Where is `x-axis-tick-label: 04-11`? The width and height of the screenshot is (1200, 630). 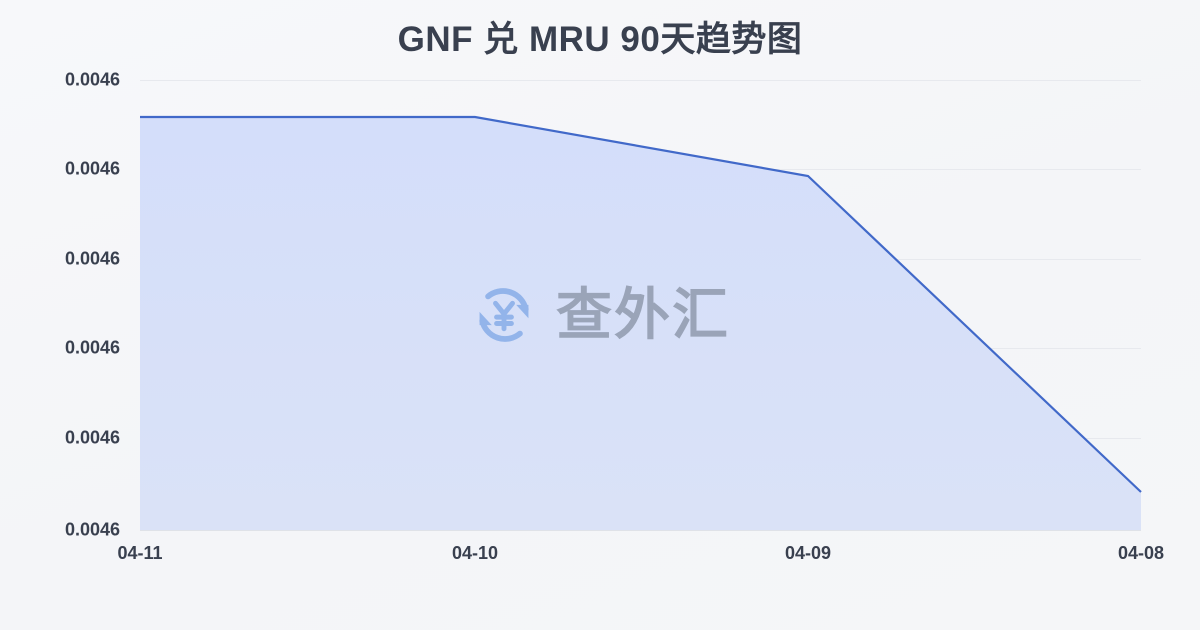
x-axis-tick-label: 04-11 is located at coordinates (140, 553).